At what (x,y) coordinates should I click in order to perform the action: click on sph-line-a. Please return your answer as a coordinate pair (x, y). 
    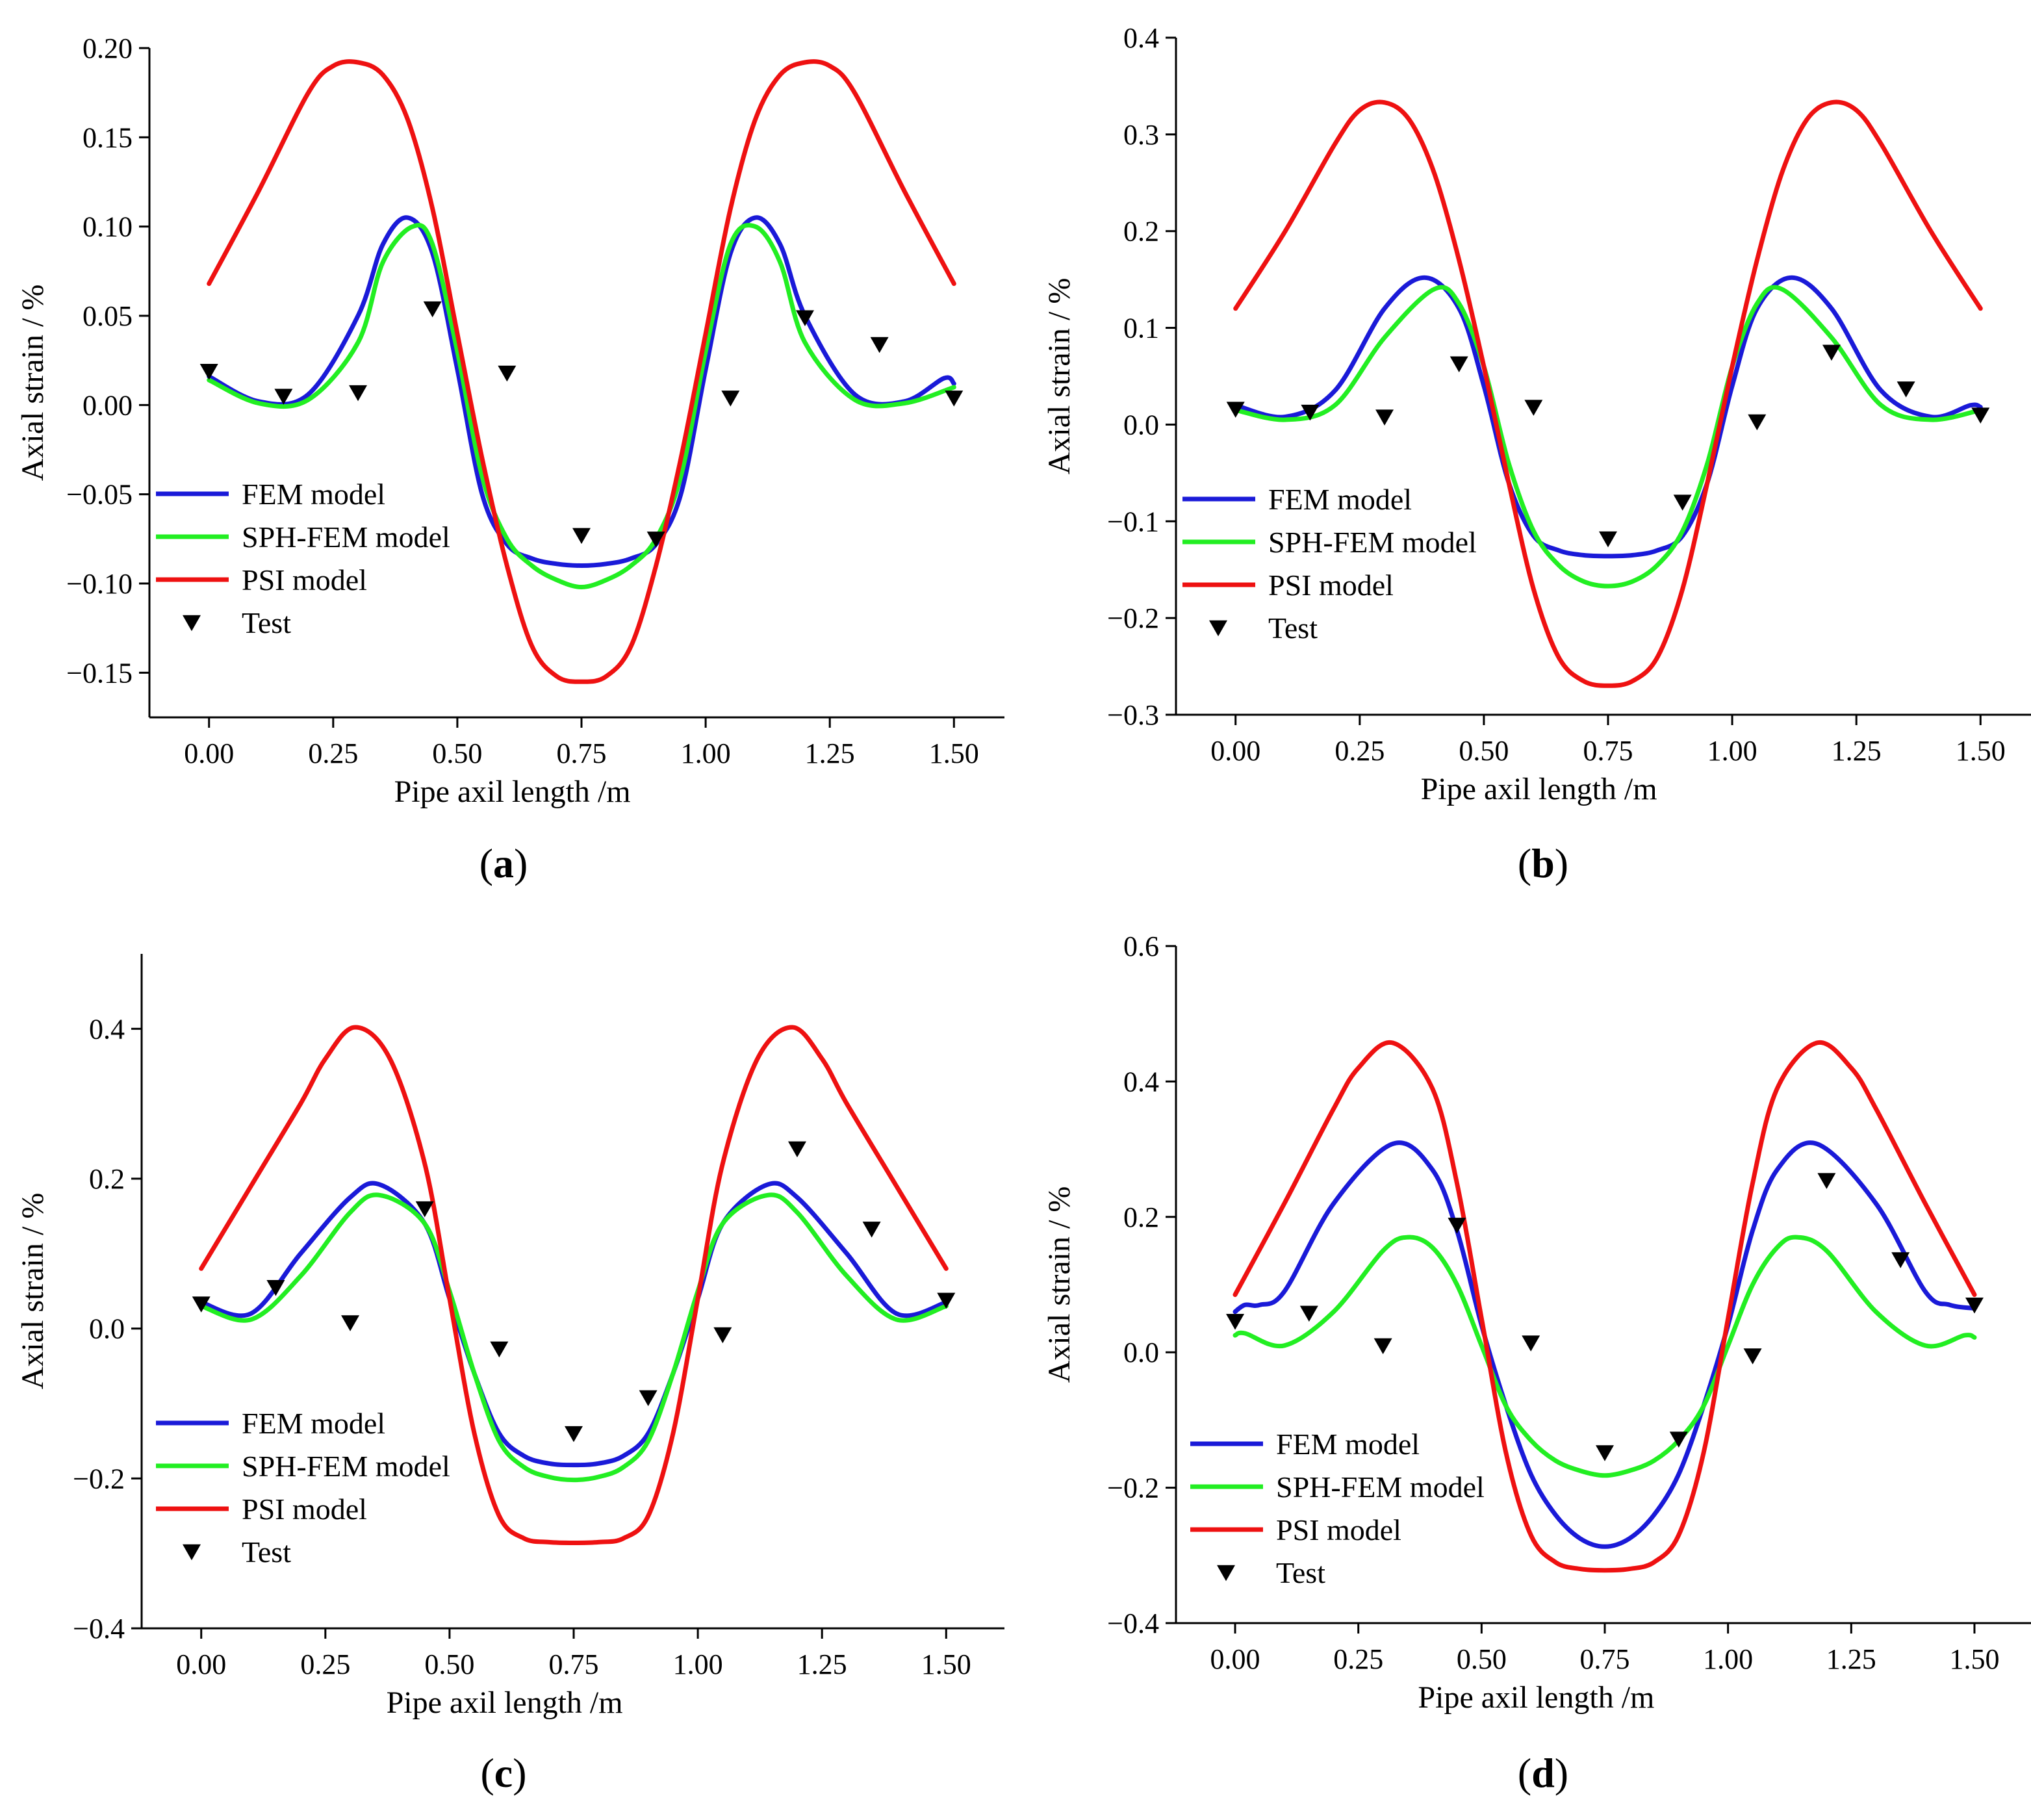
    Looking at the image, I should click on (581, 406).